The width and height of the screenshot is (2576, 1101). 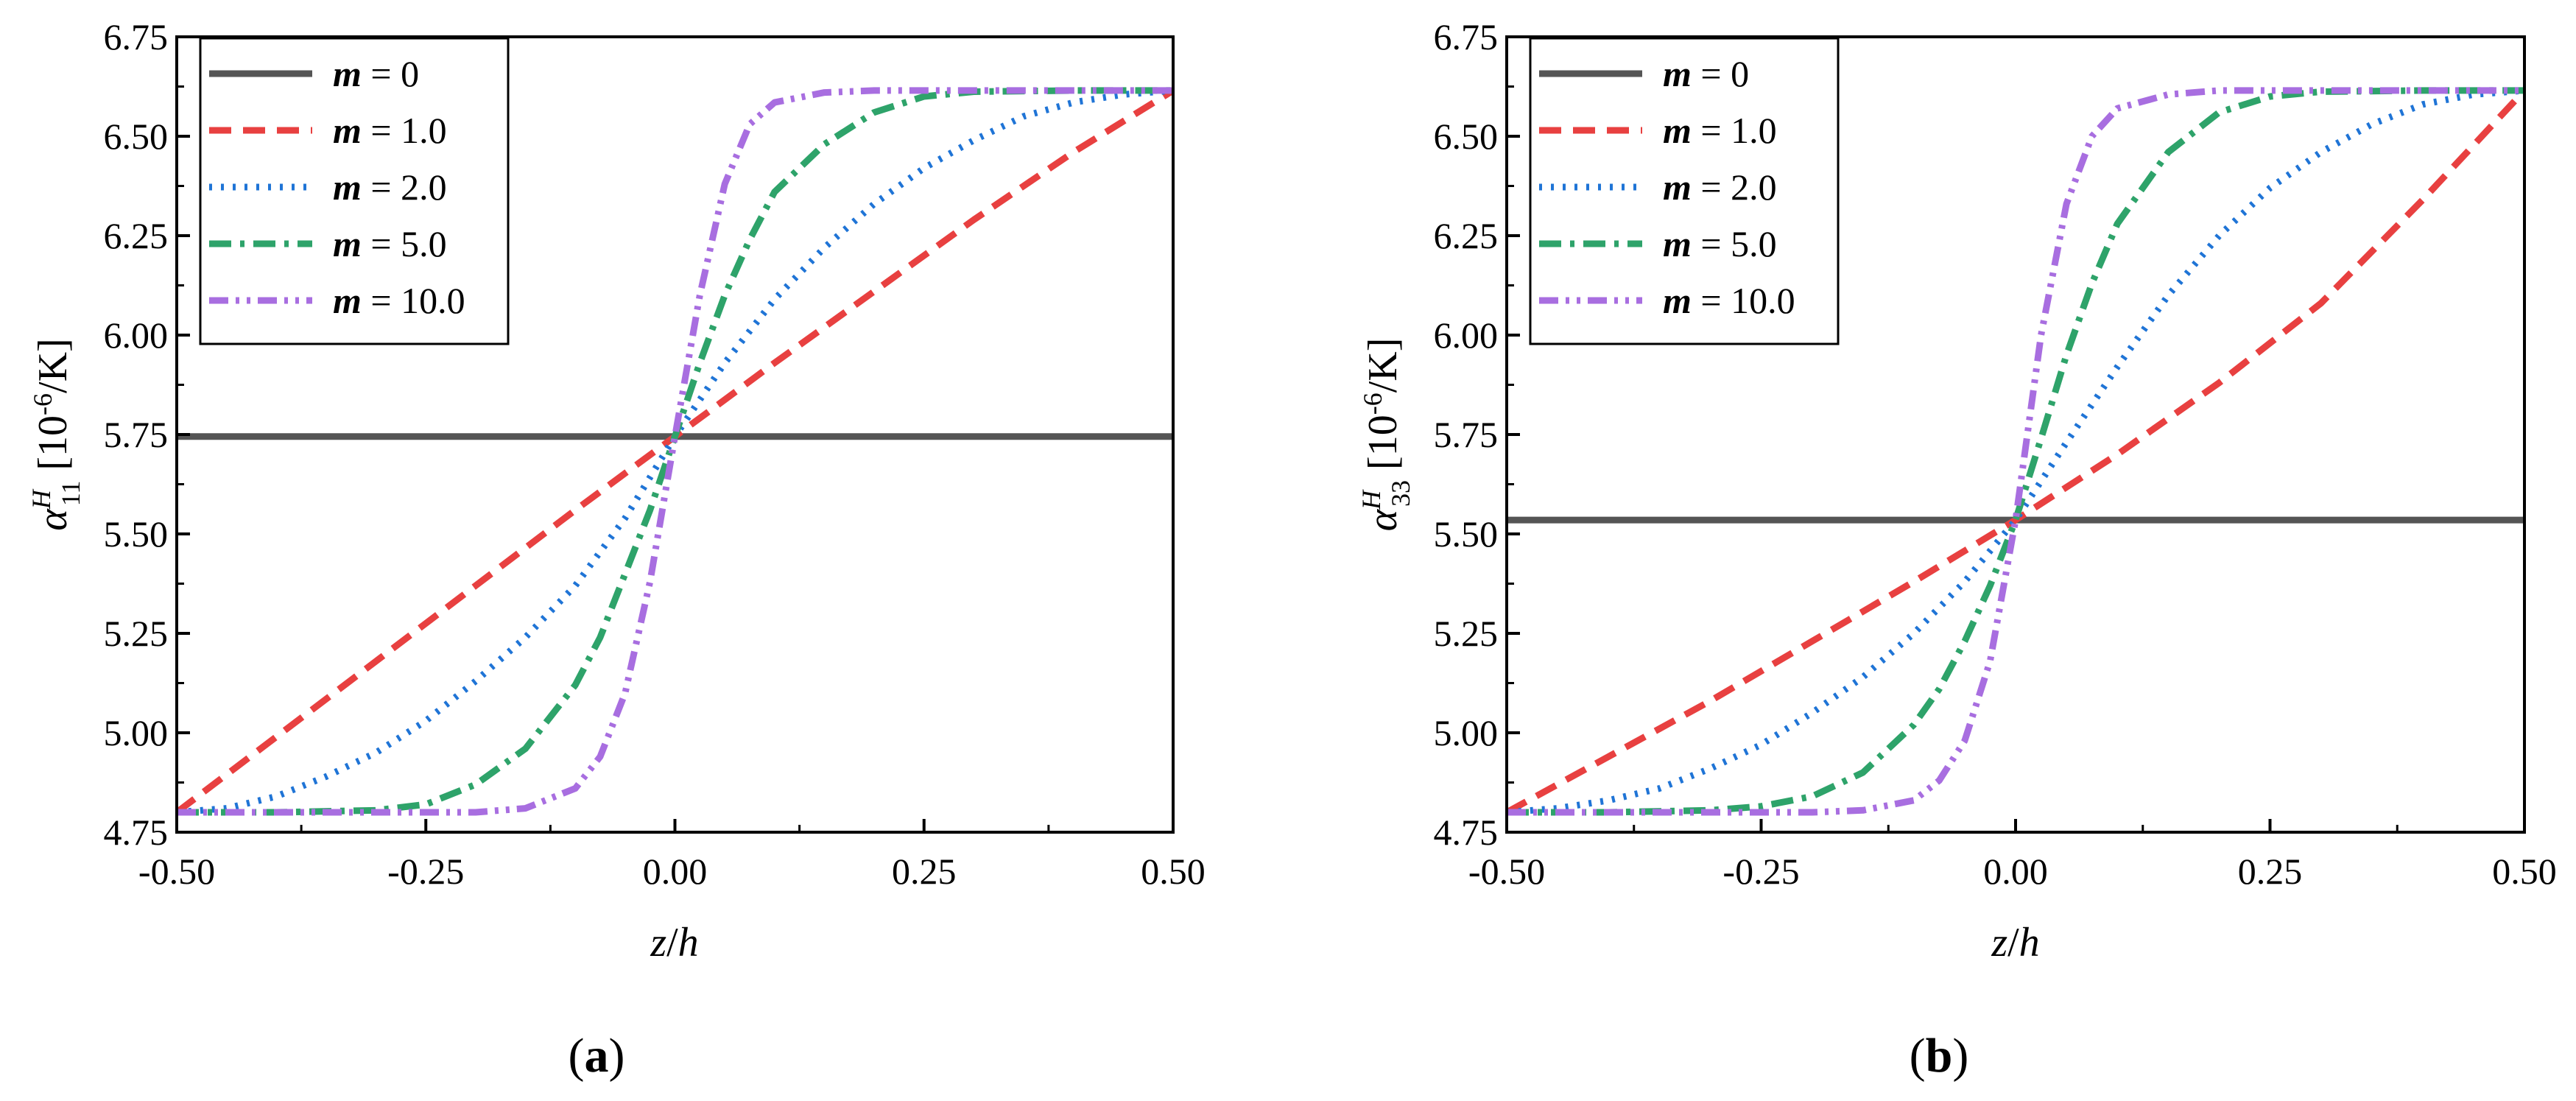 I want to click on y-axis-title: αH11 [10-6/K], so click(x=56, y=434).